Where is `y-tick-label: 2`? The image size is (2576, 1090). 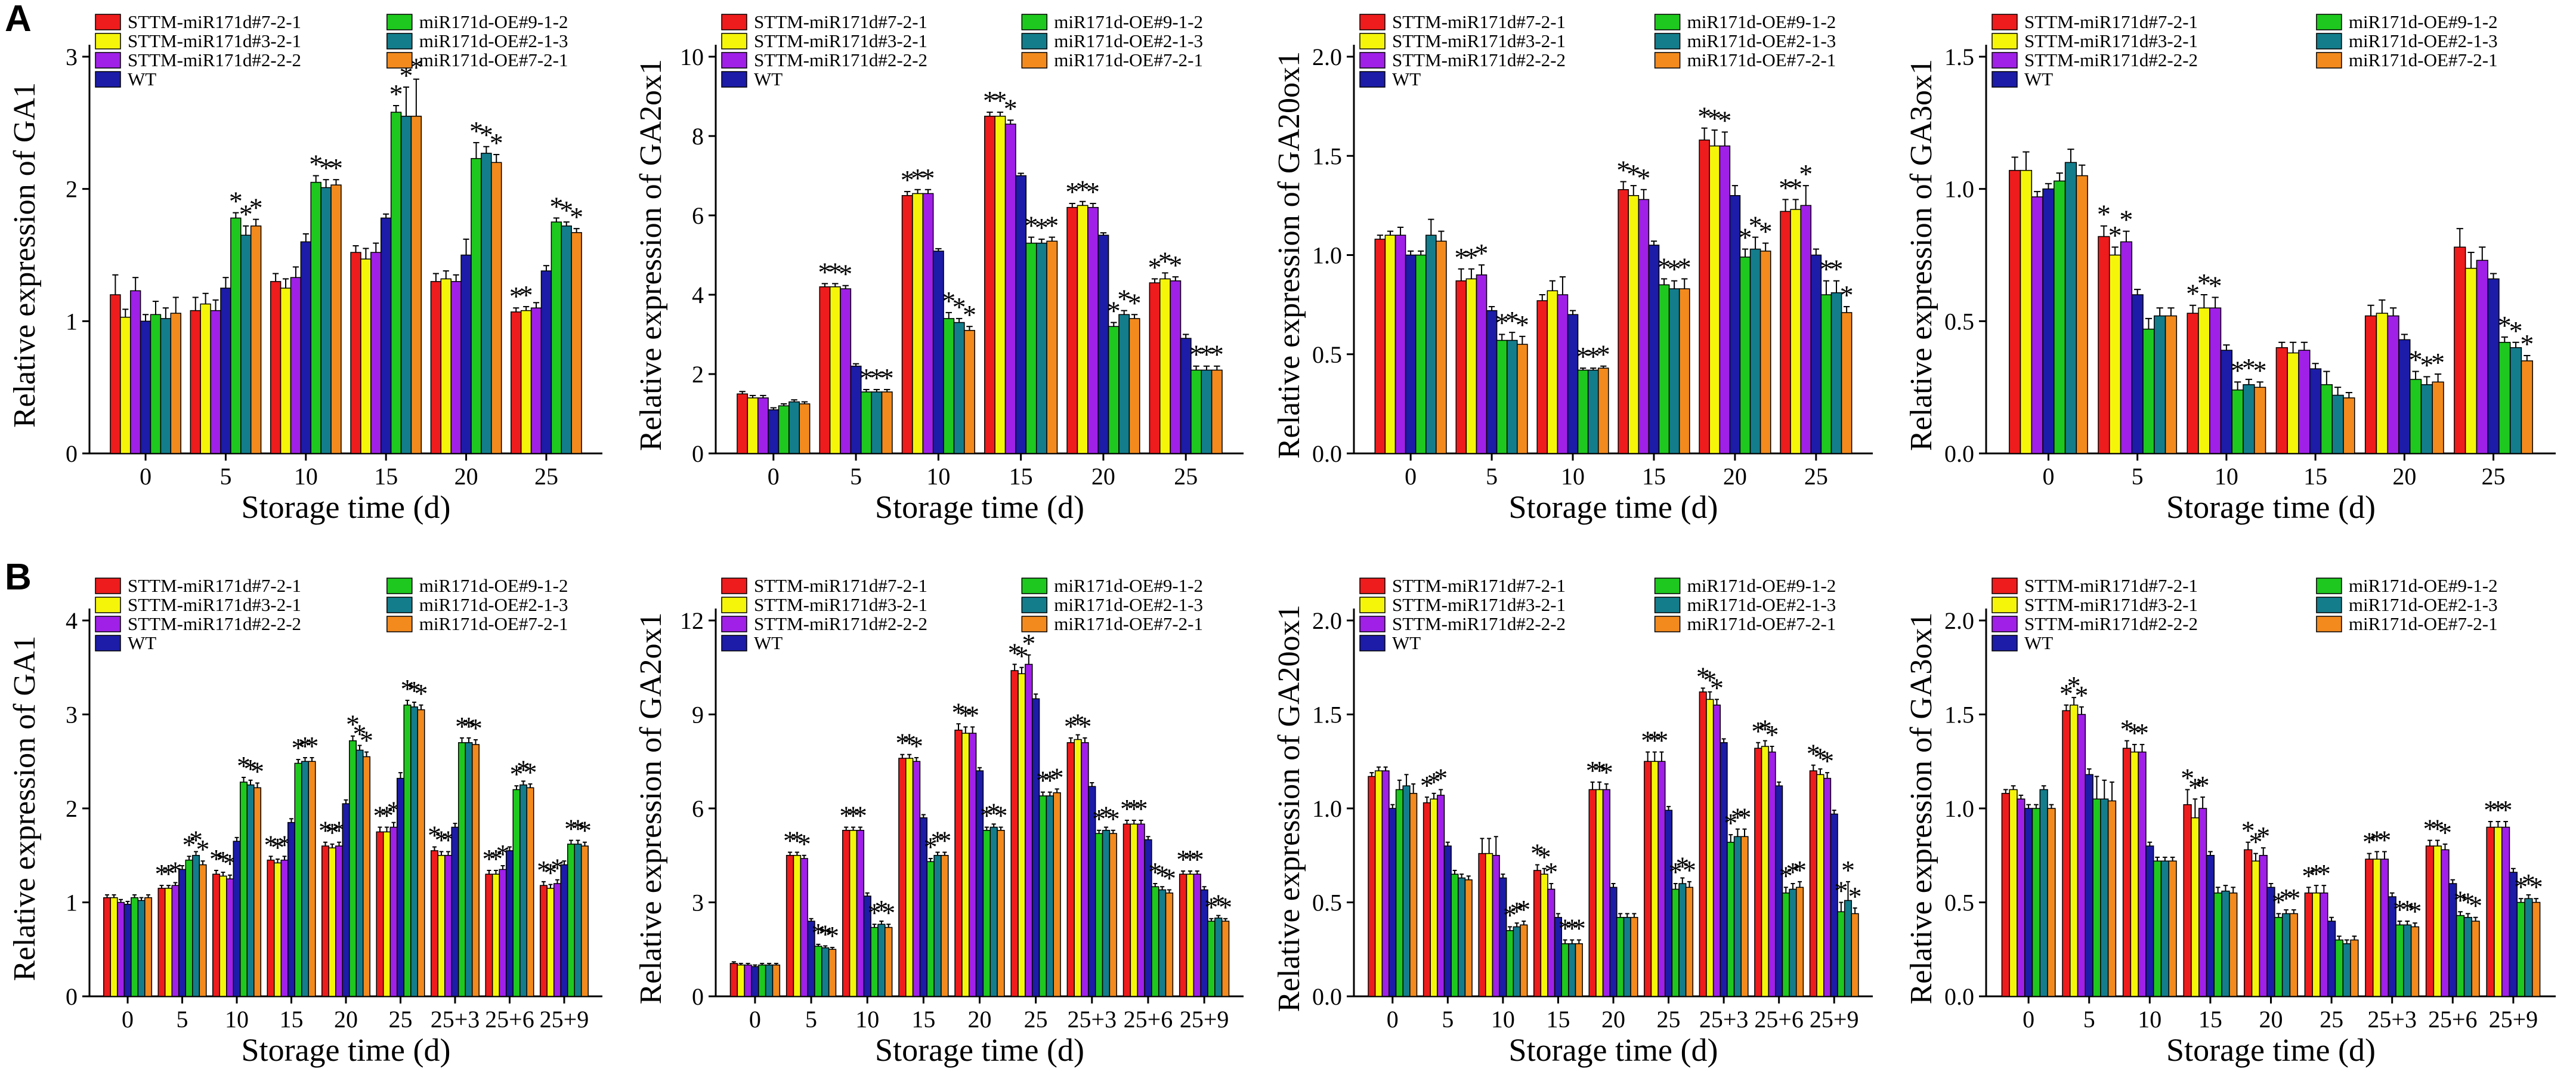
y-tick-label: 2 is located at coordinates (698, 374).